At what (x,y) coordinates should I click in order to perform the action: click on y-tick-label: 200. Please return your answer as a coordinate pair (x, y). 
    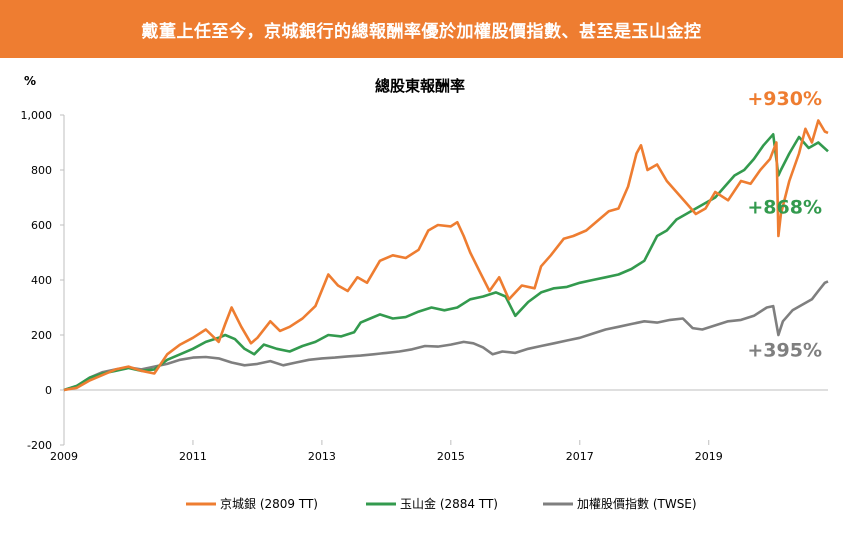
    Looking at the image, I should click on (41, 335).